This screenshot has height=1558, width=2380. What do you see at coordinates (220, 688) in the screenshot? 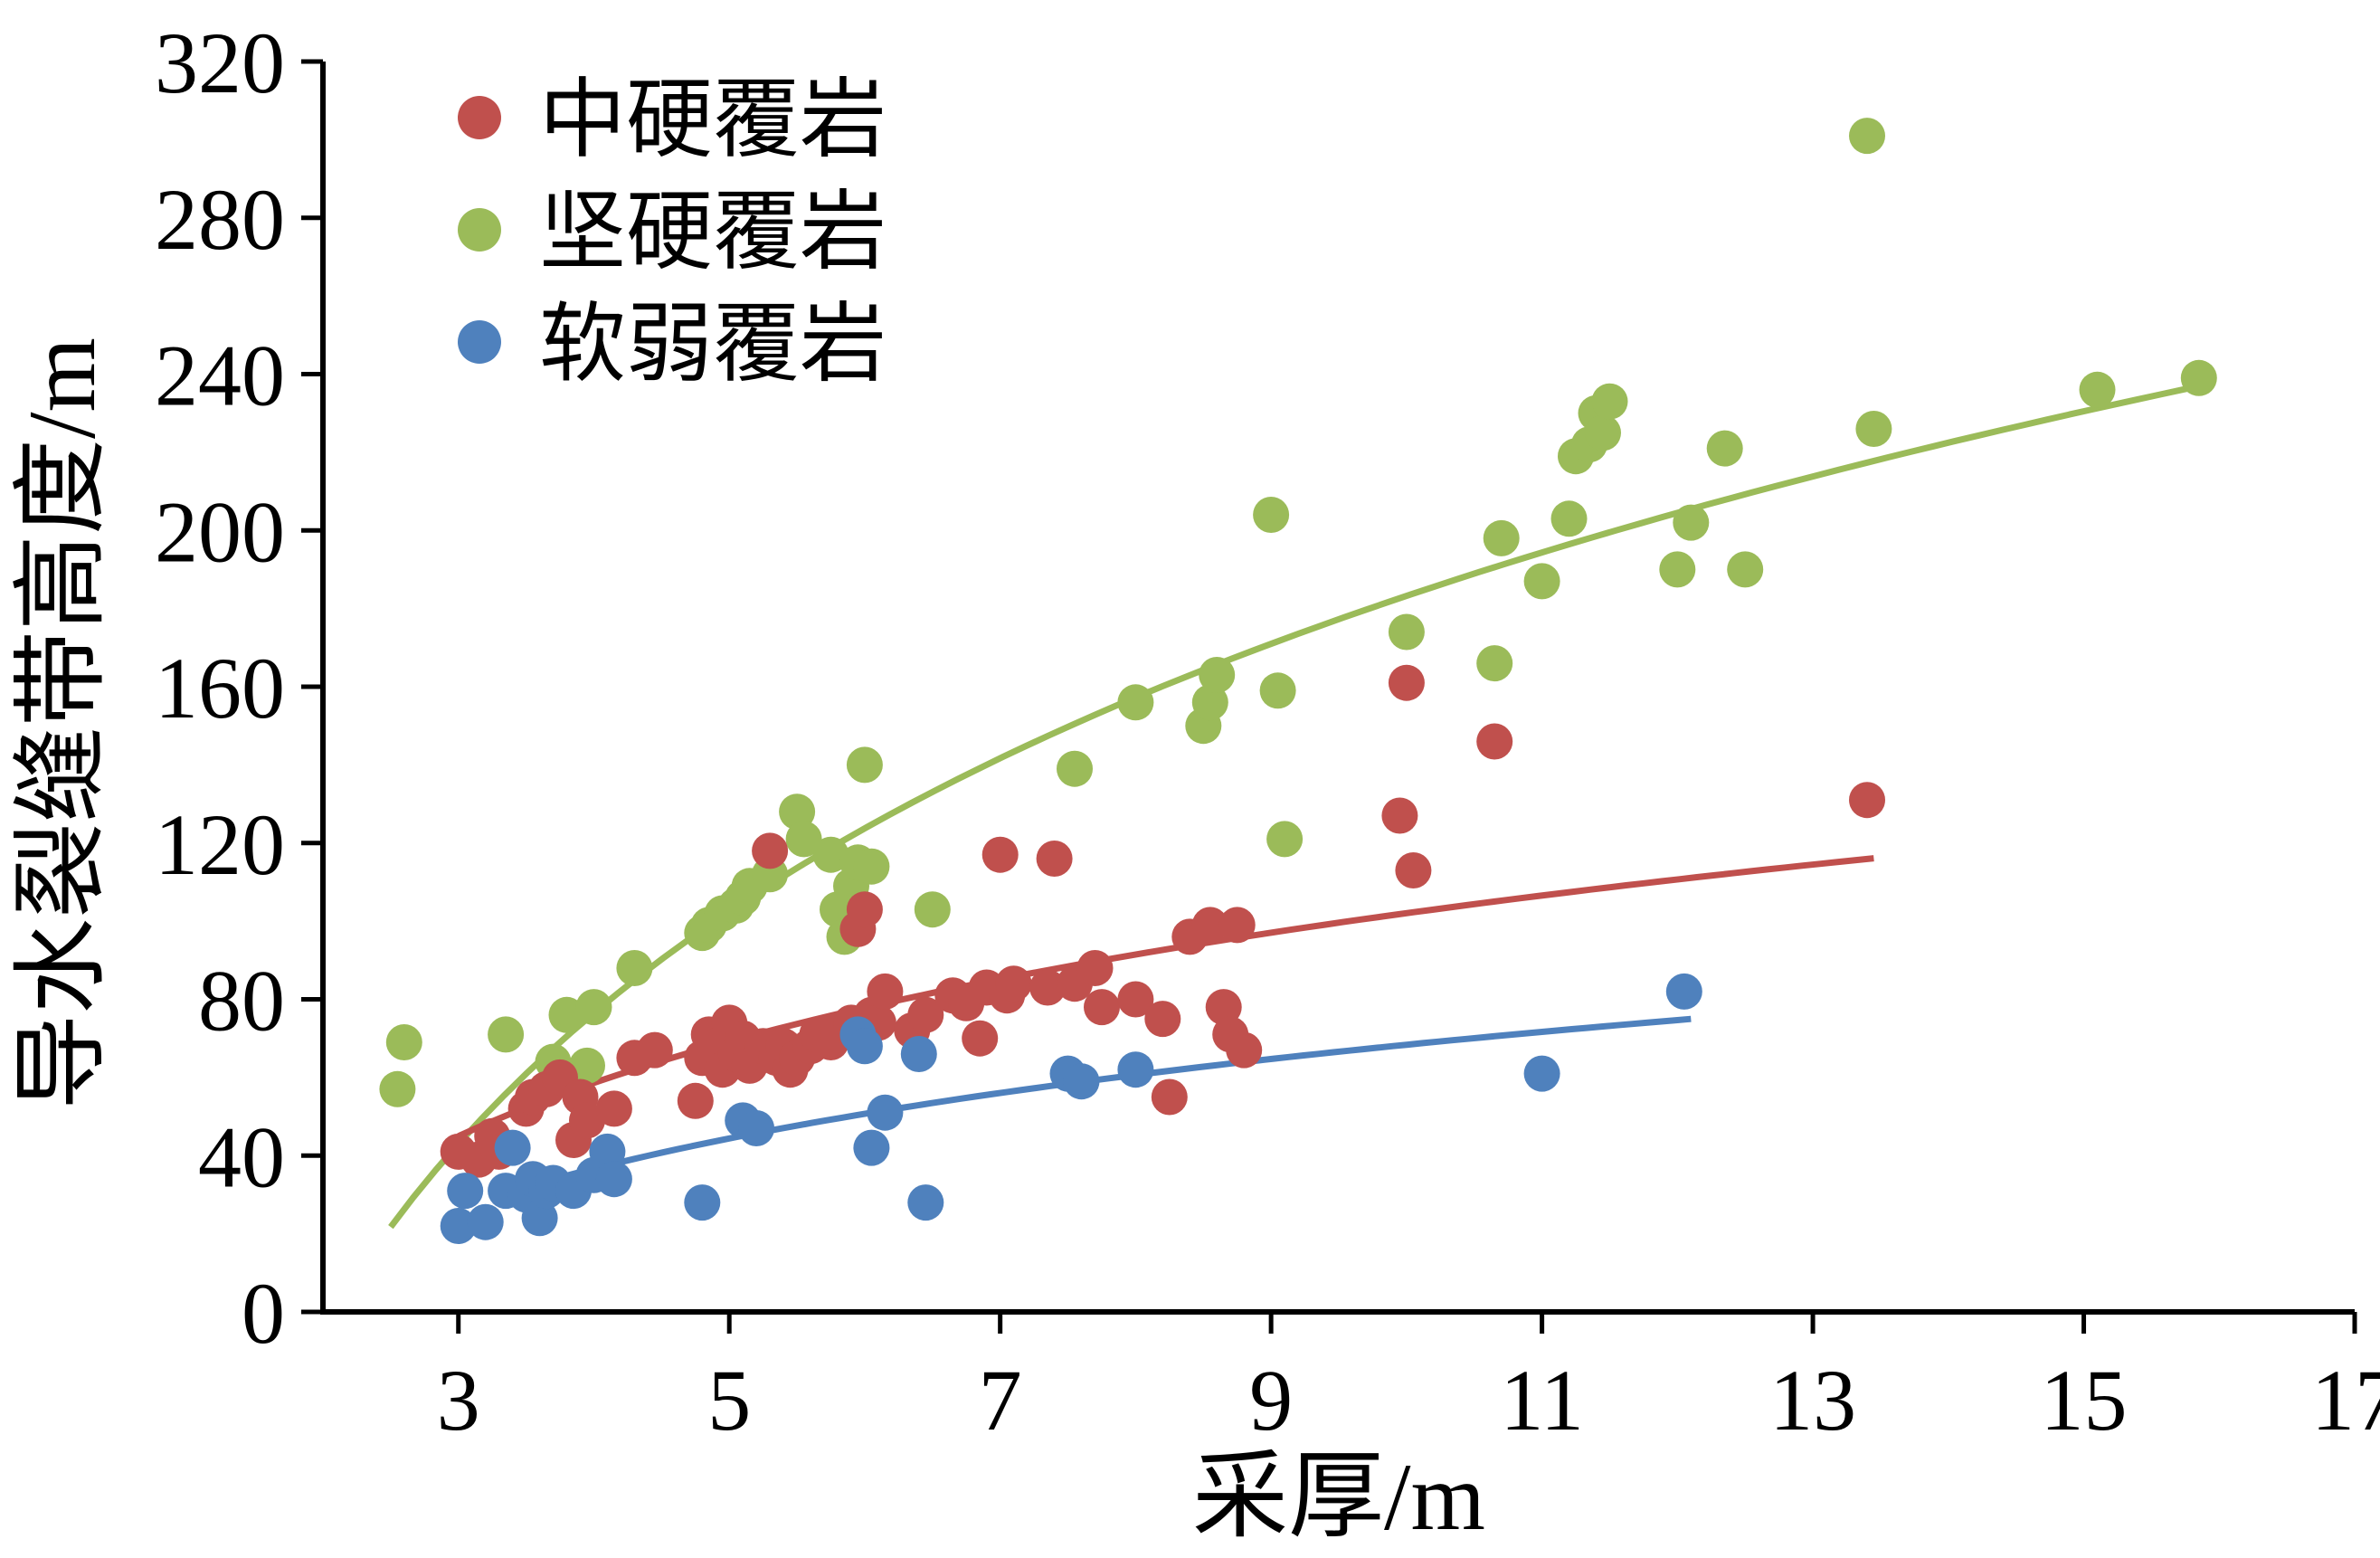
I see `y-tick-label: 160` at bounding box center [220, 688].